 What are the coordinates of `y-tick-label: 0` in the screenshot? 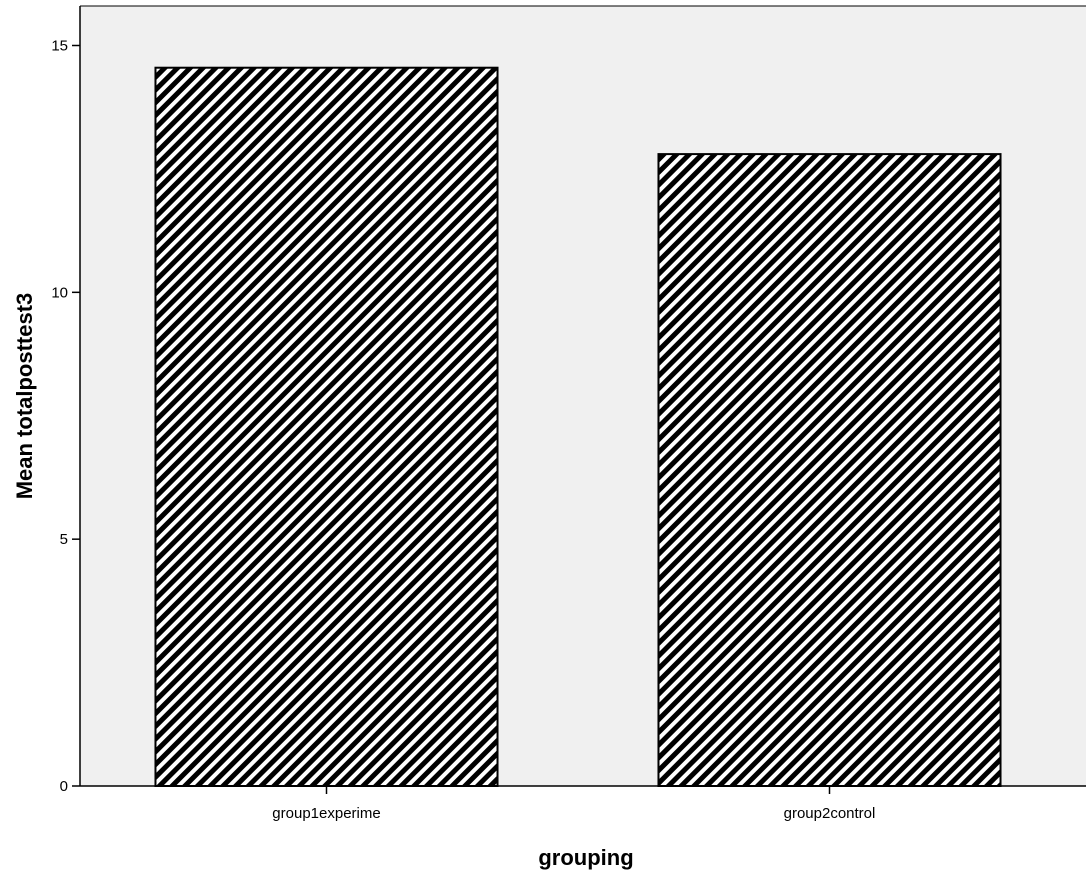 It's located at (64, 786).